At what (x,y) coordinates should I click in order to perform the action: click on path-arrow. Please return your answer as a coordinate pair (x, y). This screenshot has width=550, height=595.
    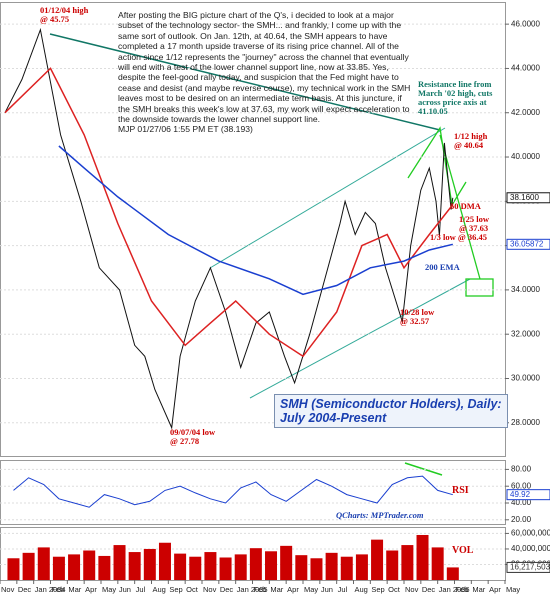
    Looking at the image, I should click on (460, 207).